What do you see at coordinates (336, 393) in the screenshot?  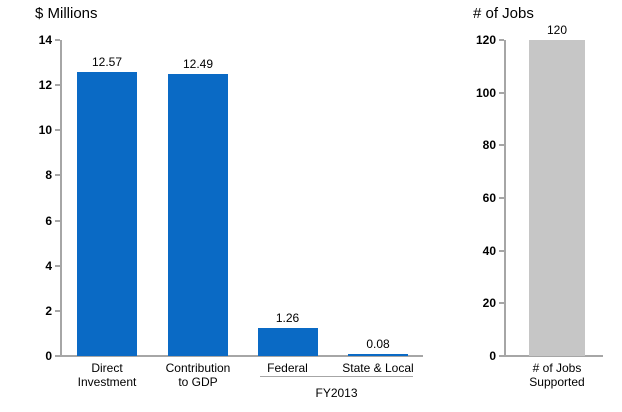 I see `x-axis-label: FY2013` at bounding box center [336, 393].